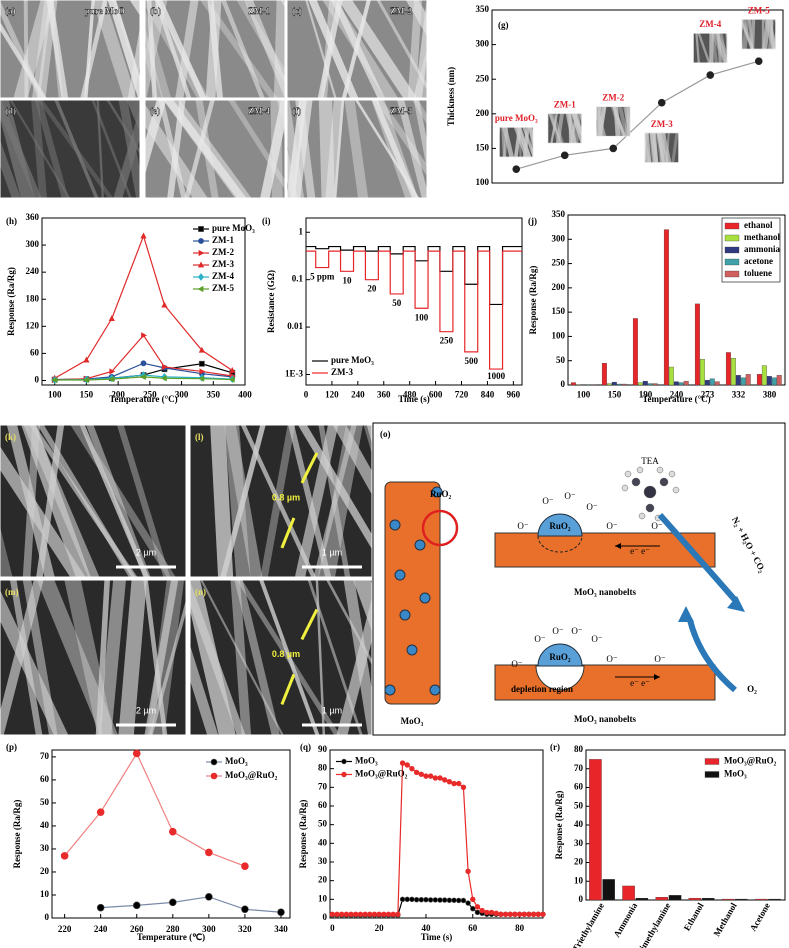  I want to click on width-label: 0.8 µm, so click(286, 654).